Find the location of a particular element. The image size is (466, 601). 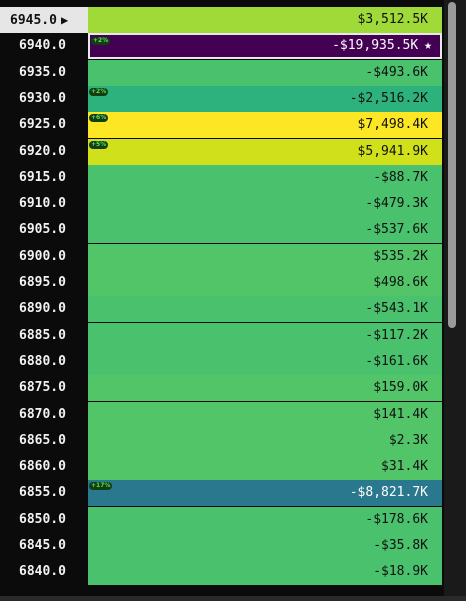

cell-value: -$19,935.5K is located at coordinates (375, 46).